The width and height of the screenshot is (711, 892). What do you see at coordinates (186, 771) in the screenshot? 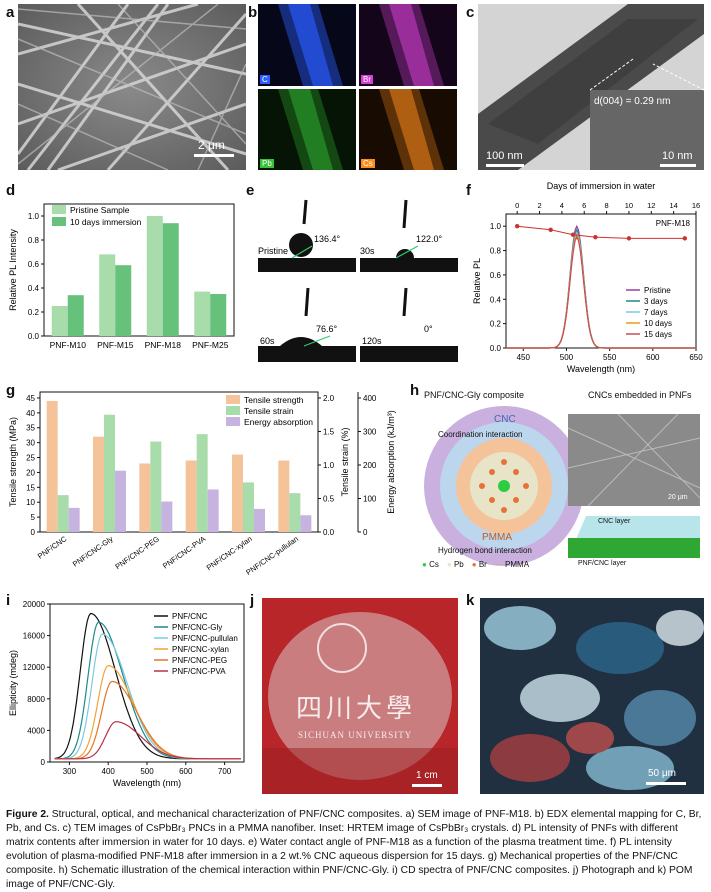
I see `chart-i-xtick-label: 600` at bounding box center [186, 771].